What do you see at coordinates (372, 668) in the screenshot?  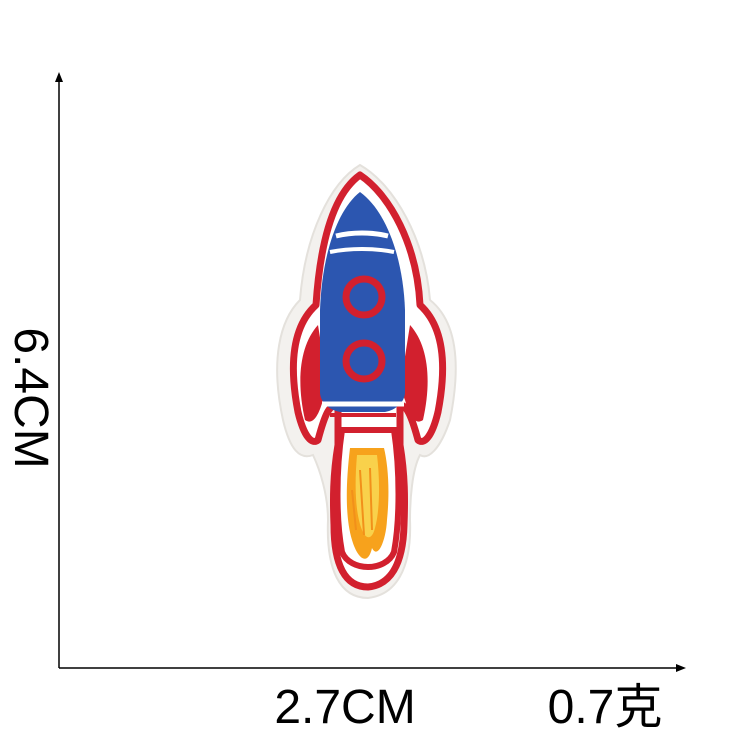 I see `width-axis` at bounding box center [372, 668].